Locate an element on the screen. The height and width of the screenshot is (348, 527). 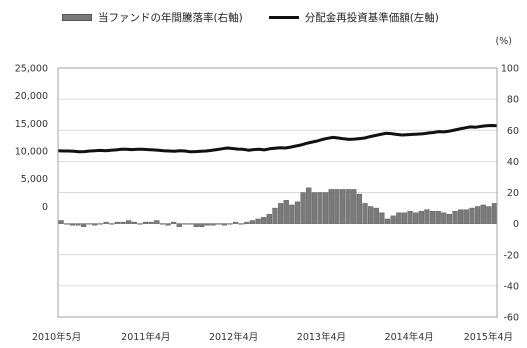
line-series is located at coordinates (277, 139).